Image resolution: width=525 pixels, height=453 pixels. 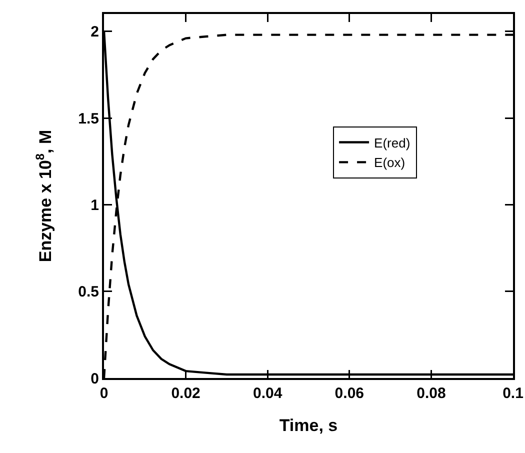 What do you see at coordinates (268, 393) in the screenshot?
I see `x-tick-label: 0.04` at bounding box center [268, 393].